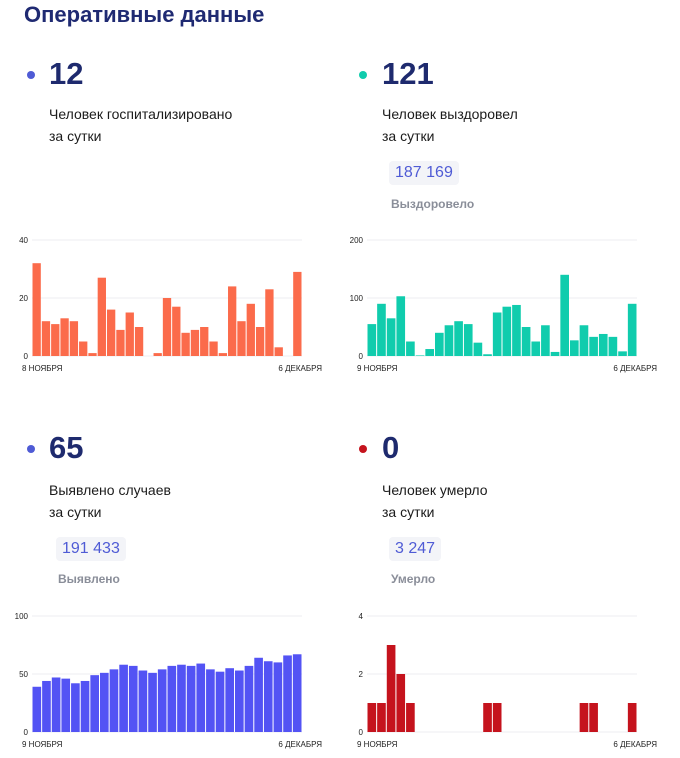 This screenshot has width=680, height=758. I want to click on cases-chart: 0 50 100 9 НОЯБРЯ 6 ДЕКАБРЯ, so click(169, 680).